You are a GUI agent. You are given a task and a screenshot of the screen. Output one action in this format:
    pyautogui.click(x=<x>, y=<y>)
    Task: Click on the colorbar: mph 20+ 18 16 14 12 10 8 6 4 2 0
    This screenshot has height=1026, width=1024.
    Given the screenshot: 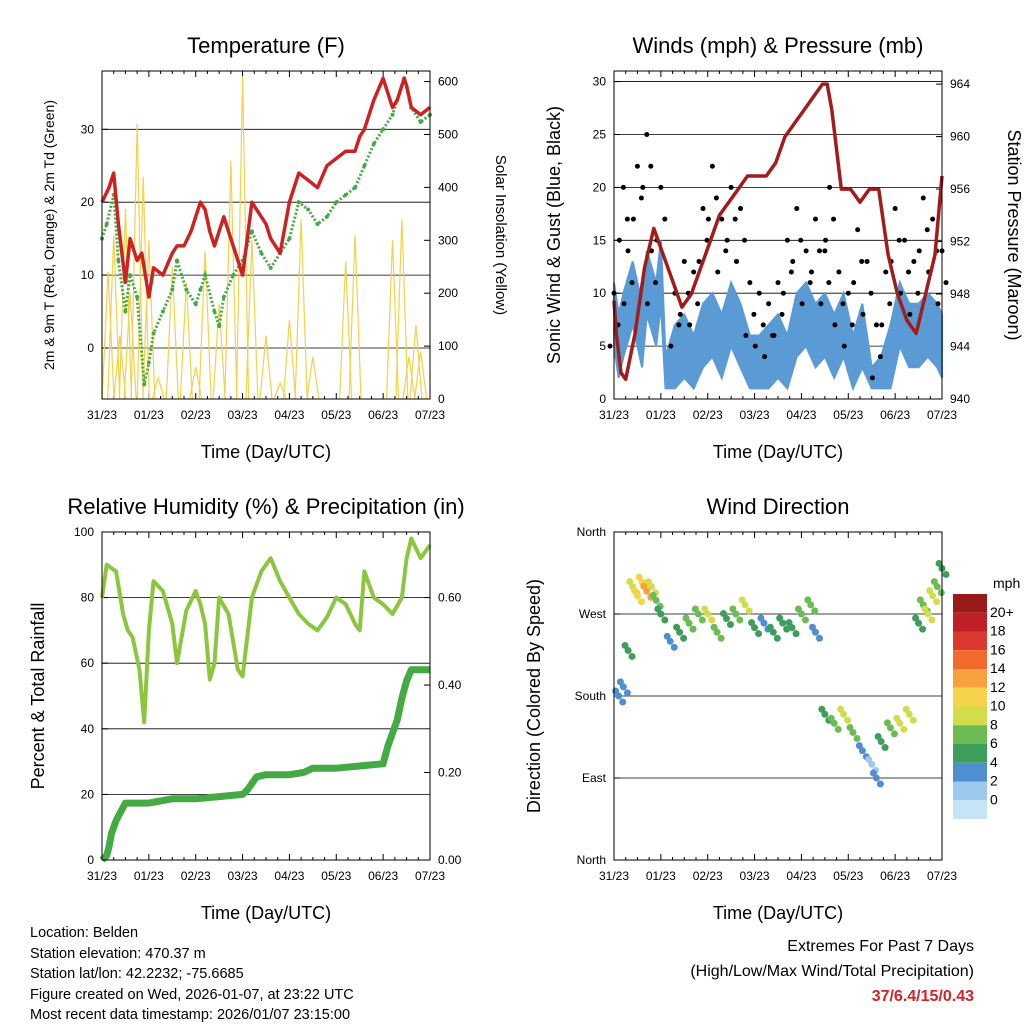 What is the action you would take?
    pyautogui.click(x=986, y=697)
    